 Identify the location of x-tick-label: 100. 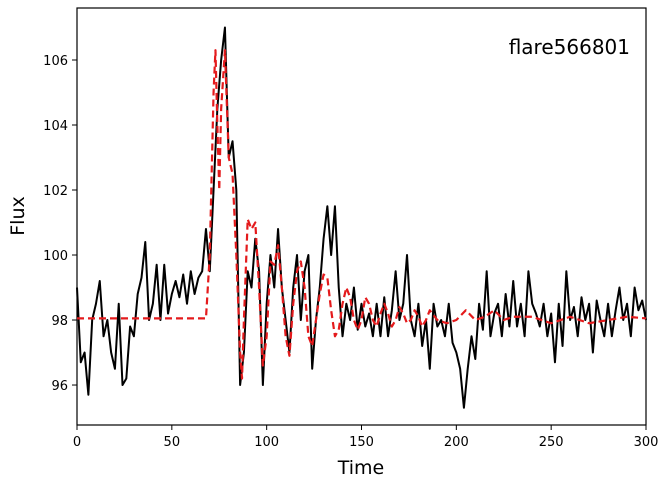
(266, 442).